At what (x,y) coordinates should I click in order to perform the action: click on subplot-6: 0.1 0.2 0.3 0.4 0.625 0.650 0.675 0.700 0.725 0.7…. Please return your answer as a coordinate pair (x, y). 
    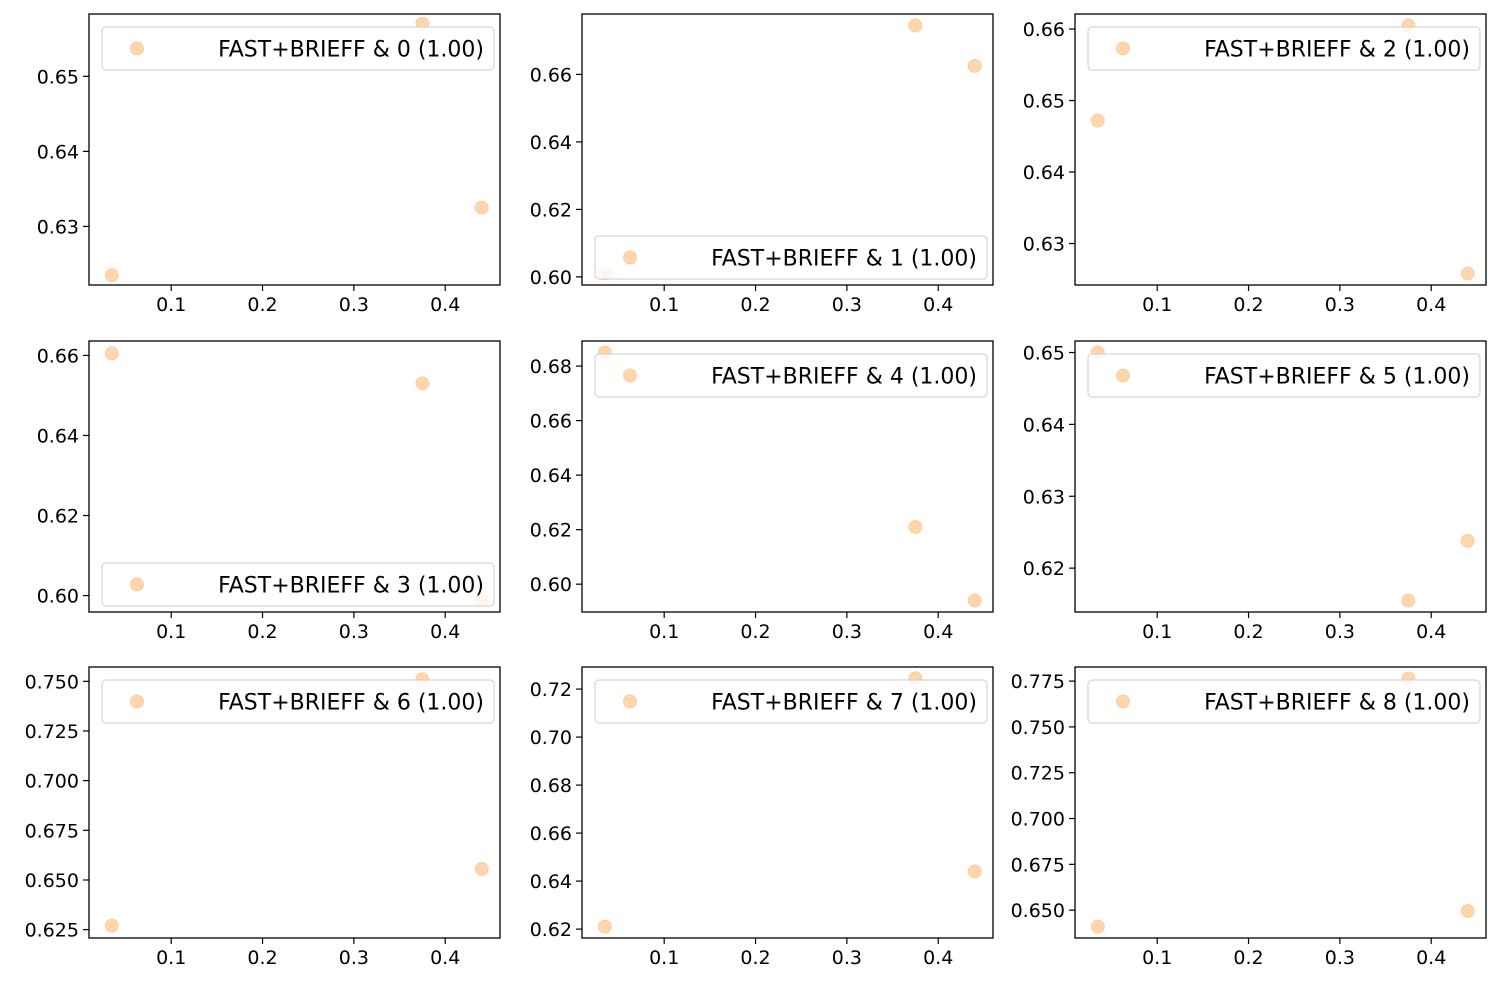
    Looking at the image, I should click on (263, 817).